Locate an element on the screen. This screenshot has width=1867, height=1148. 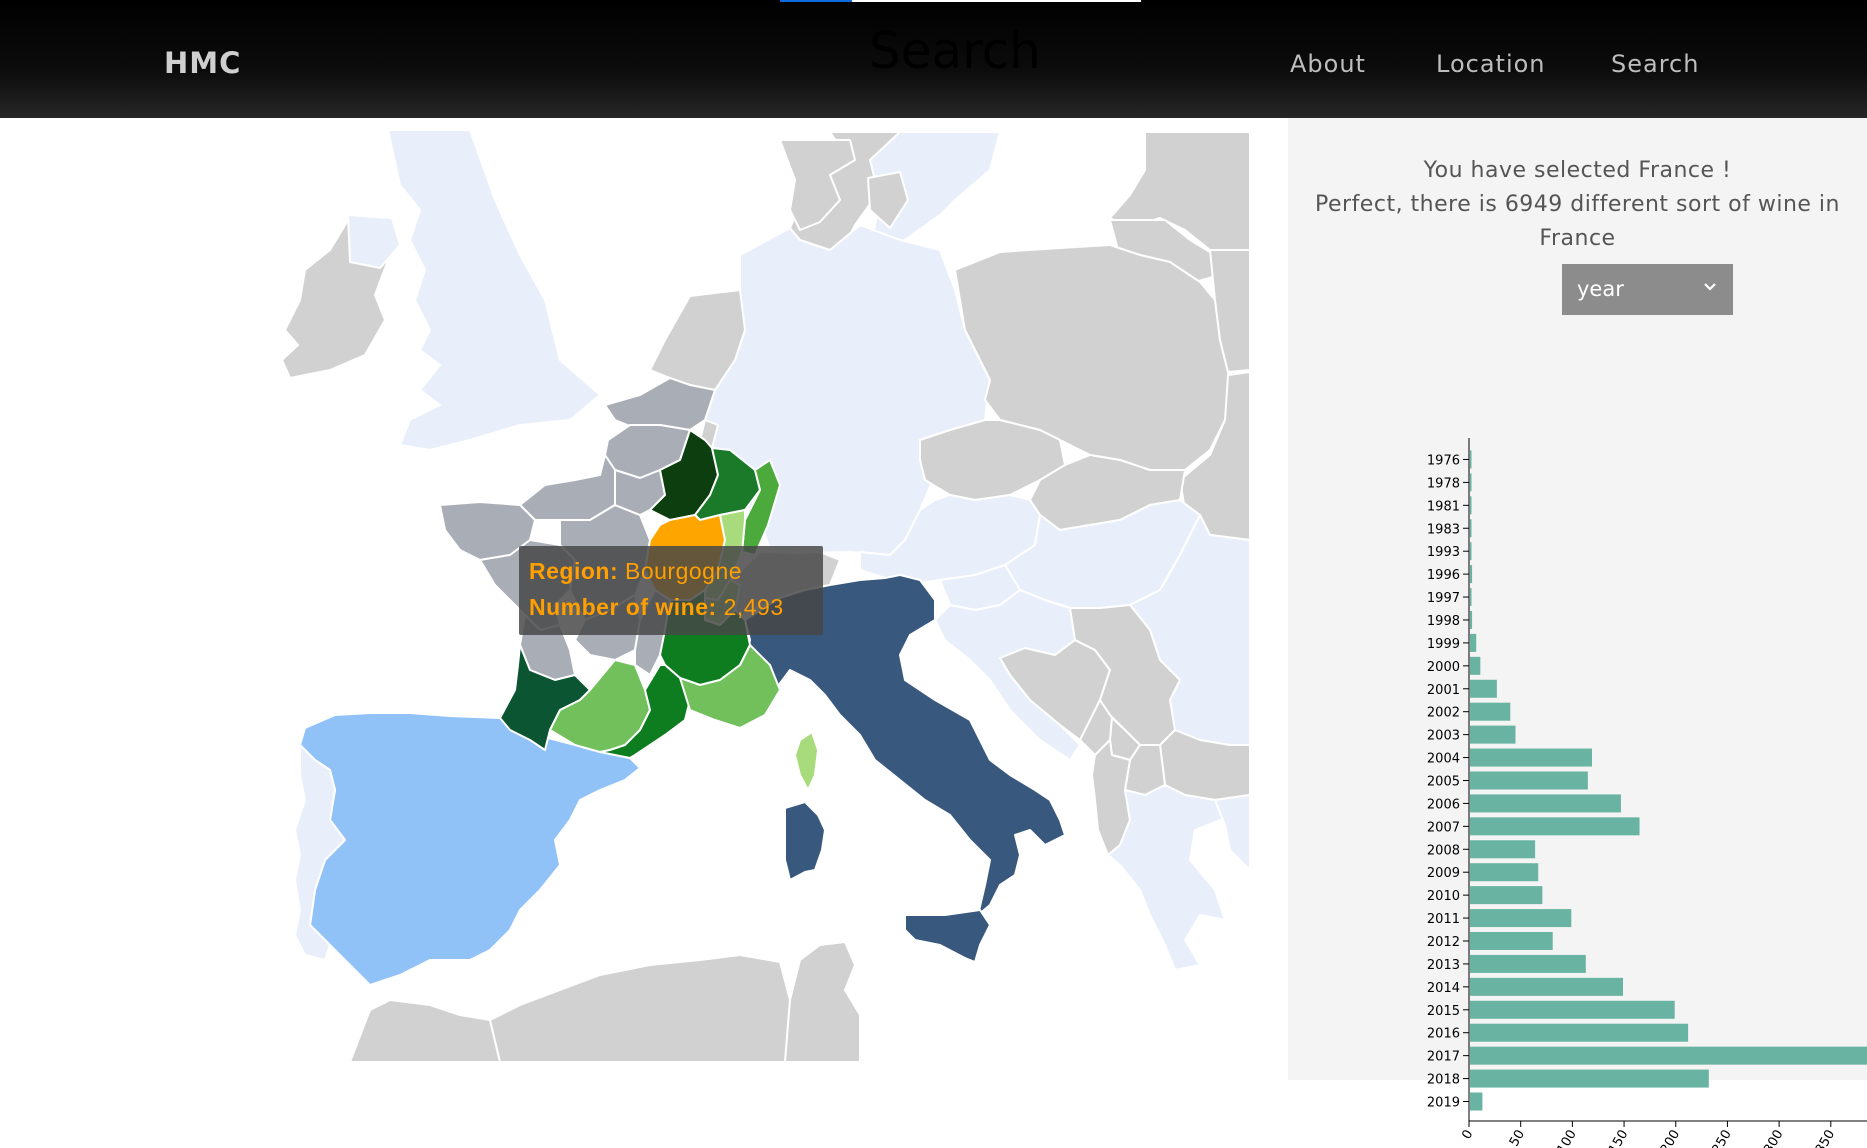
bar-2004 is located at coordinates (1531, 757).